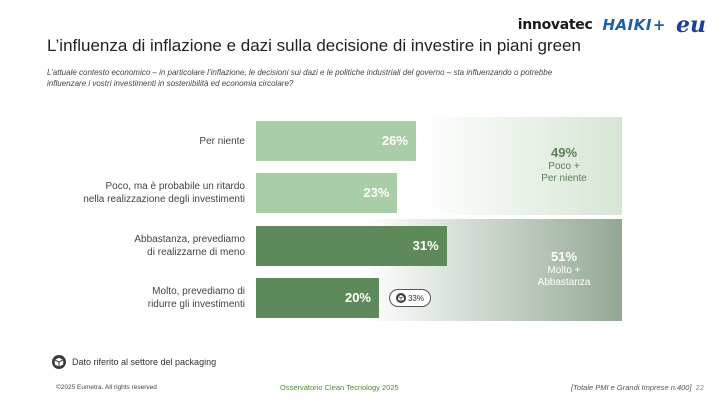  I want to click on packaging-legend: Dato riferito al settore del packaging, so click(134, 362).